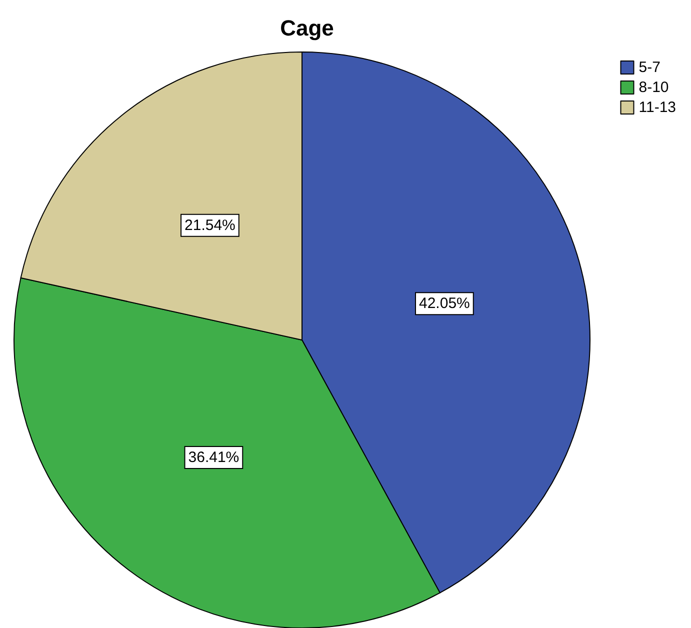 The image size is (691, 628). Describe the element at coordinates (210, 225) in the screenshot. I see `data-label: 21.54%` at that location.